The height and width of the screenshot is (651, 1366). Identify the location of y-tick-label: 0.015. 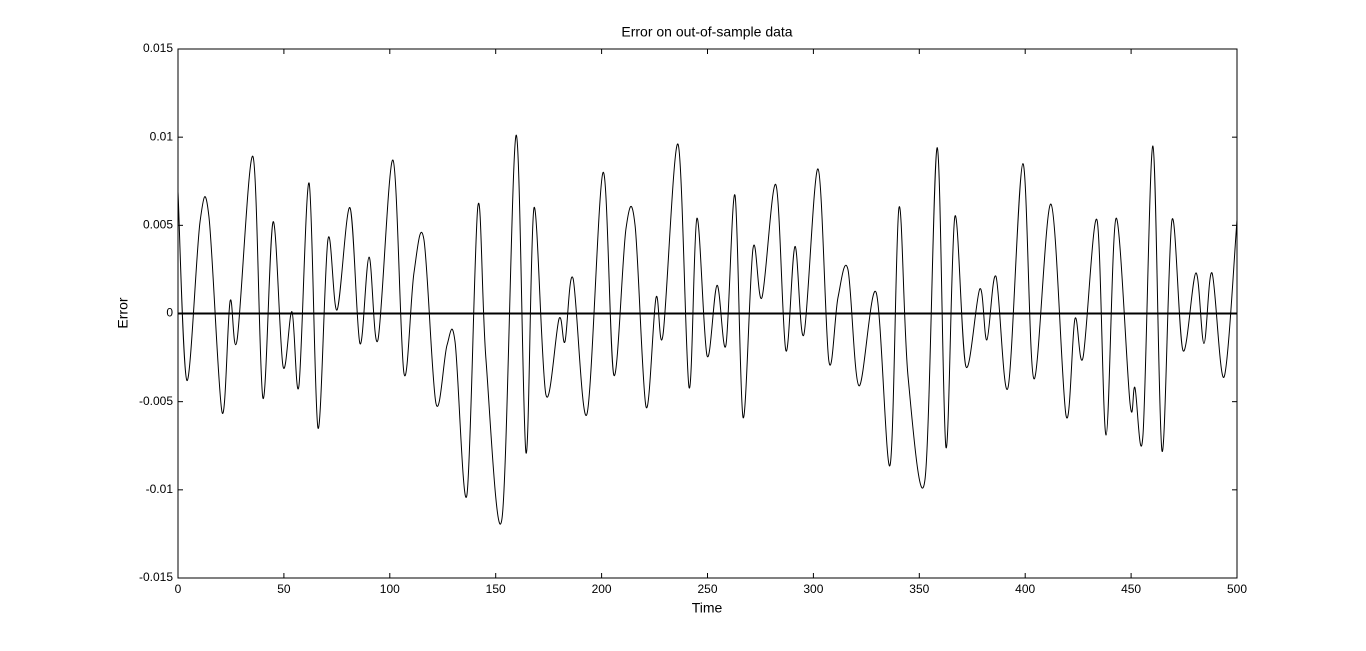
(158, 48).